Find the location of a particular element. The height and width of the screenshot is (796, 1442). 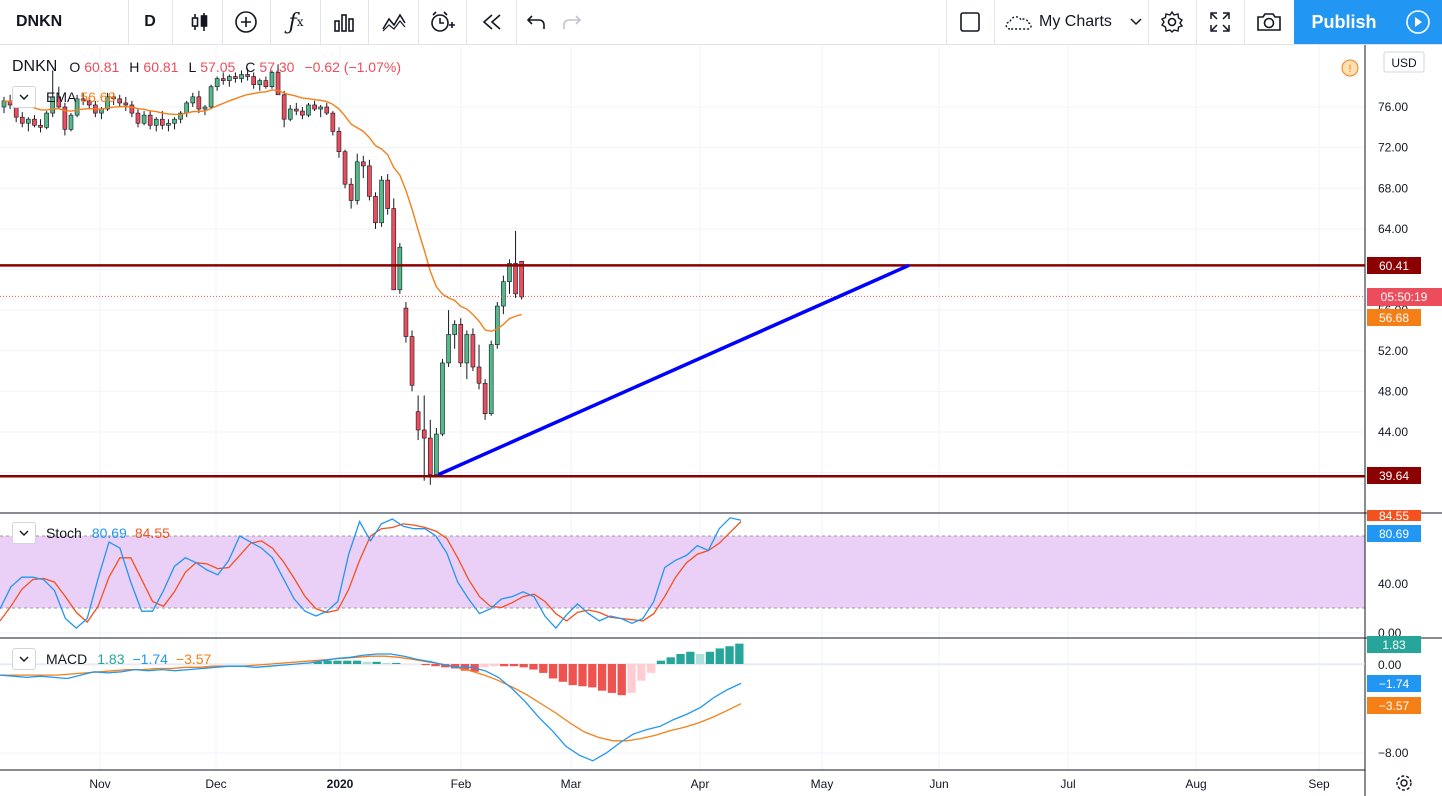

layout-icon is located at coordinates (970, 22).